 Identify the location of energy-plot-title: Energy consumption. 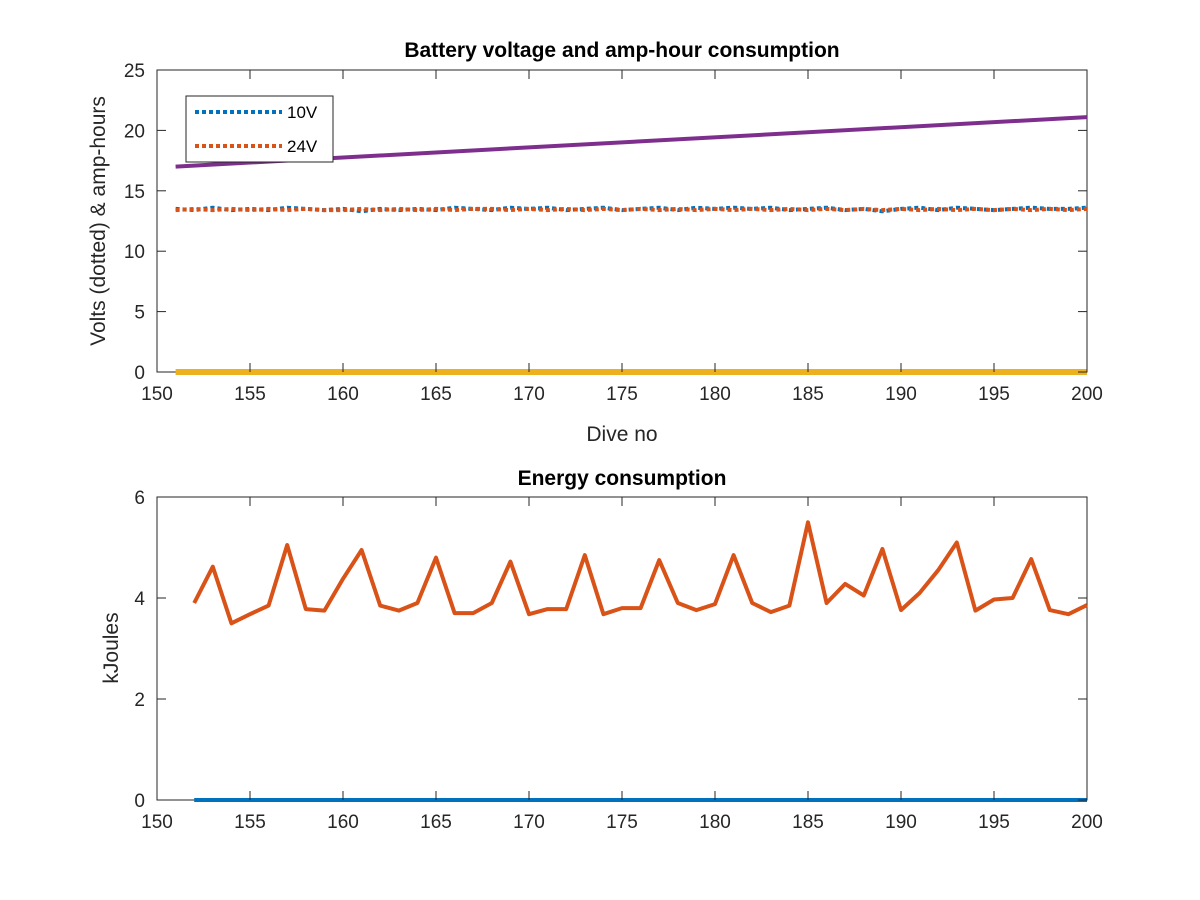
(622, 478).